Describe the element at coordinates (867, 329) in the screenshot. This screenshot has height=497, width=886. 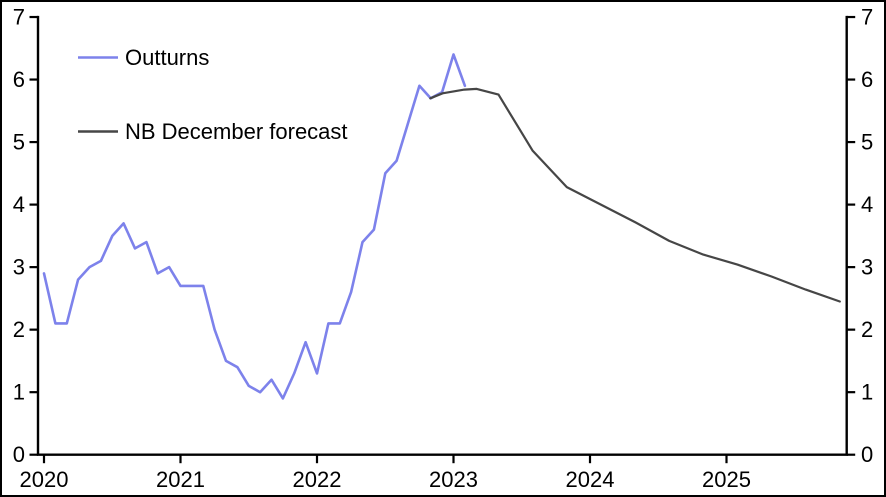
I see `y-axis-label-right-2: 2` at that location.